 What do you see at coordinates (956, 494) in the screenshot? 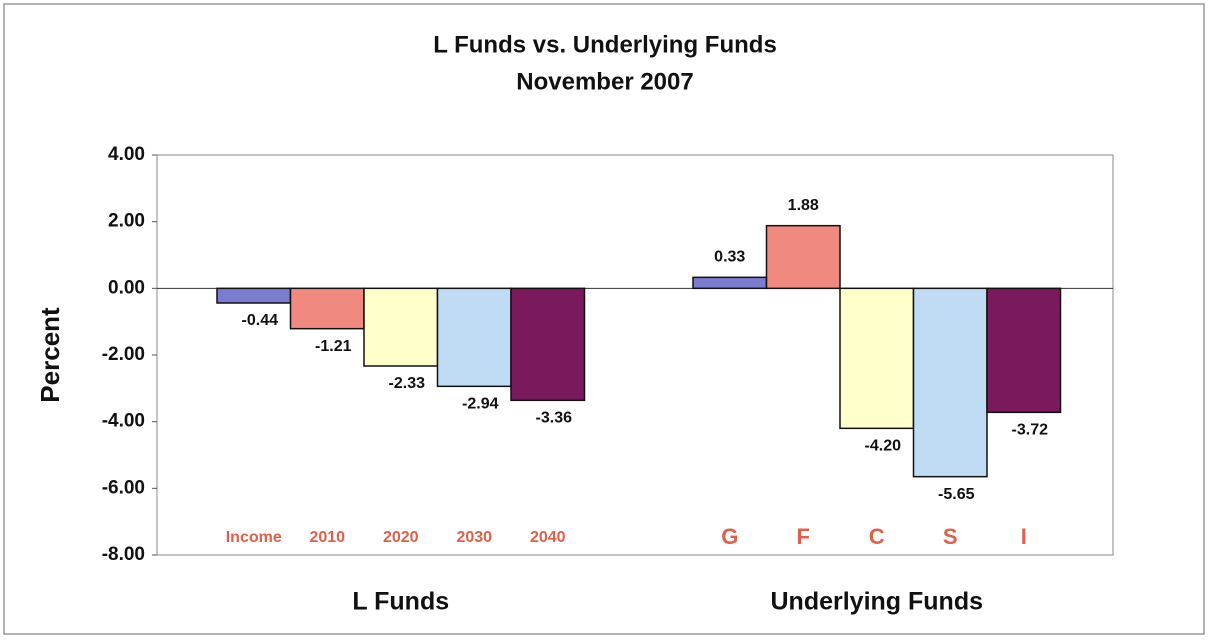
I see `data-label: -5.65` at bounding box center [956, 494].